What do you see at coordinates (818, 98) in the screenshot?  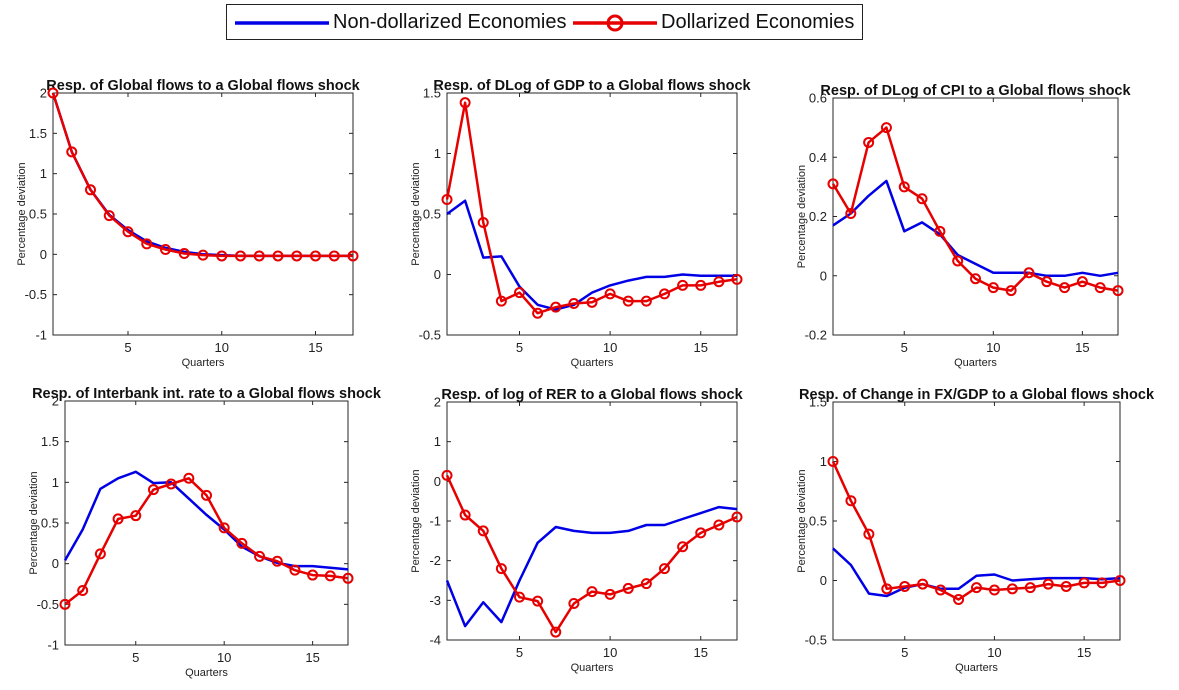 I see `y-tick-label: 0.6` at bounding box center [818, 98].